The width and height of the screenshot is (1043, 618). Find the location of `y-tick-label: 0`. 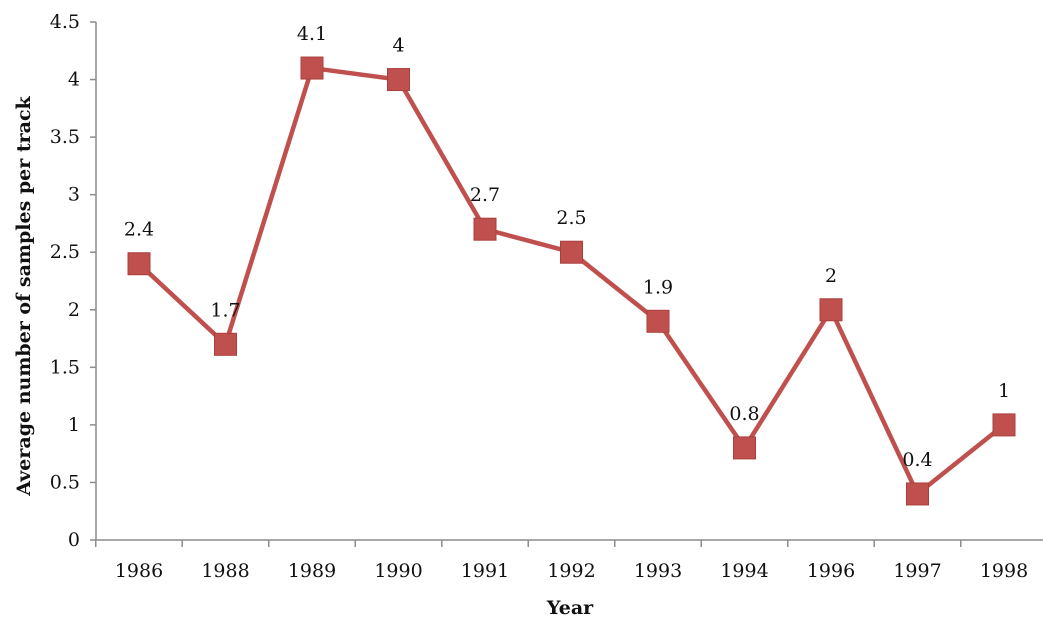

y-tick-label: 0 is located at coordinates (74, 540).